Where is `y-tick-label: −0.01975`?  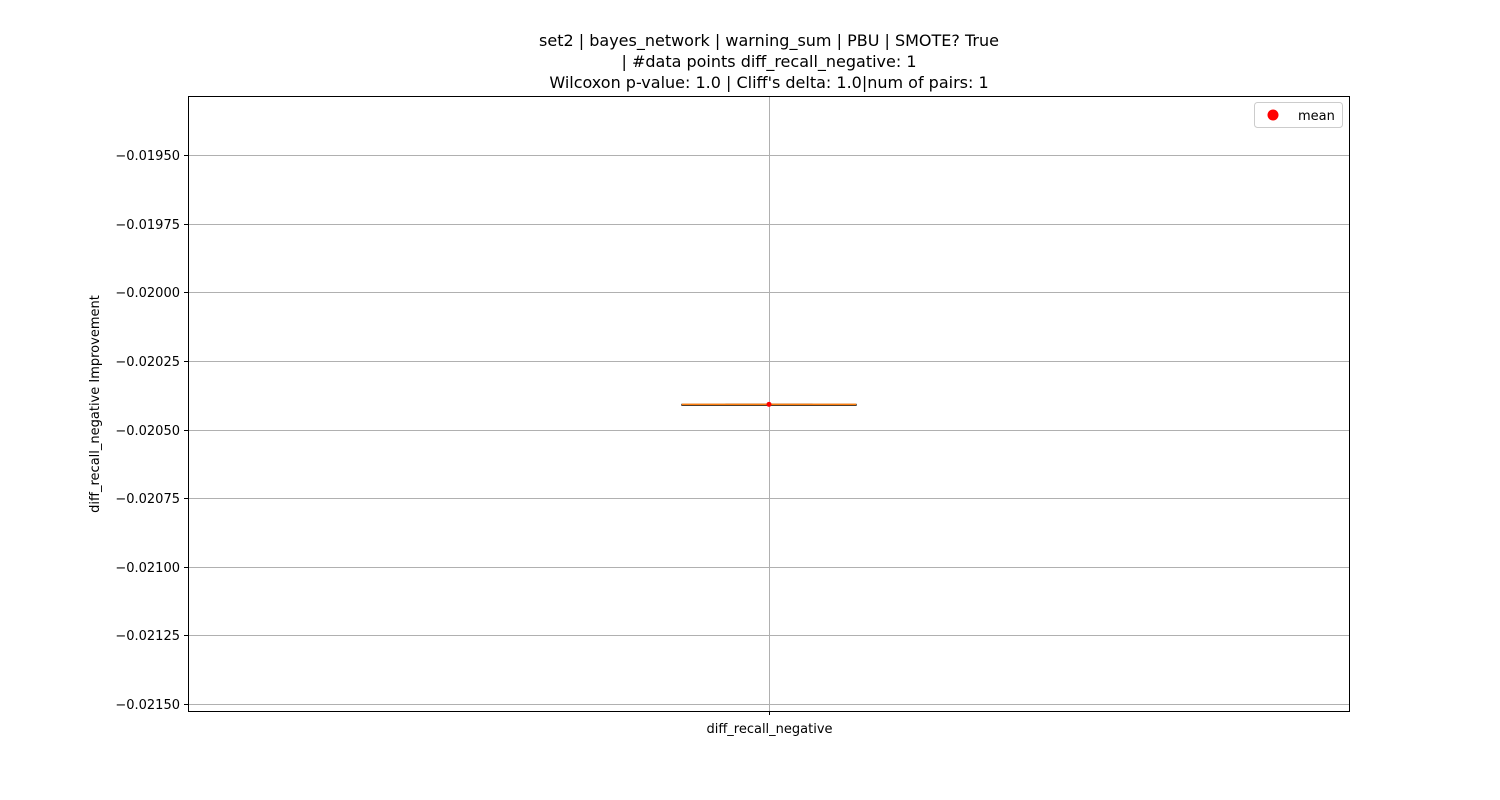
y-tick-label: −0.01975 is located at coordinates (147, 225).